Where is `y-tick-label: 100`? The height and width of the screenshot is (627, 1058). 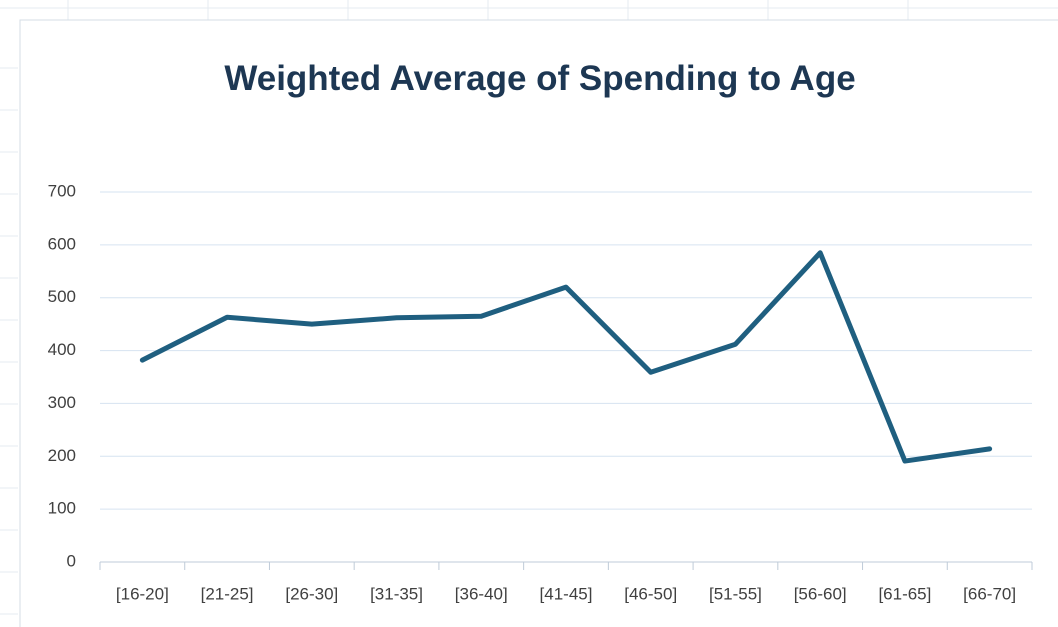 y-tick-label: 100 is located at coordinates (62, 508).